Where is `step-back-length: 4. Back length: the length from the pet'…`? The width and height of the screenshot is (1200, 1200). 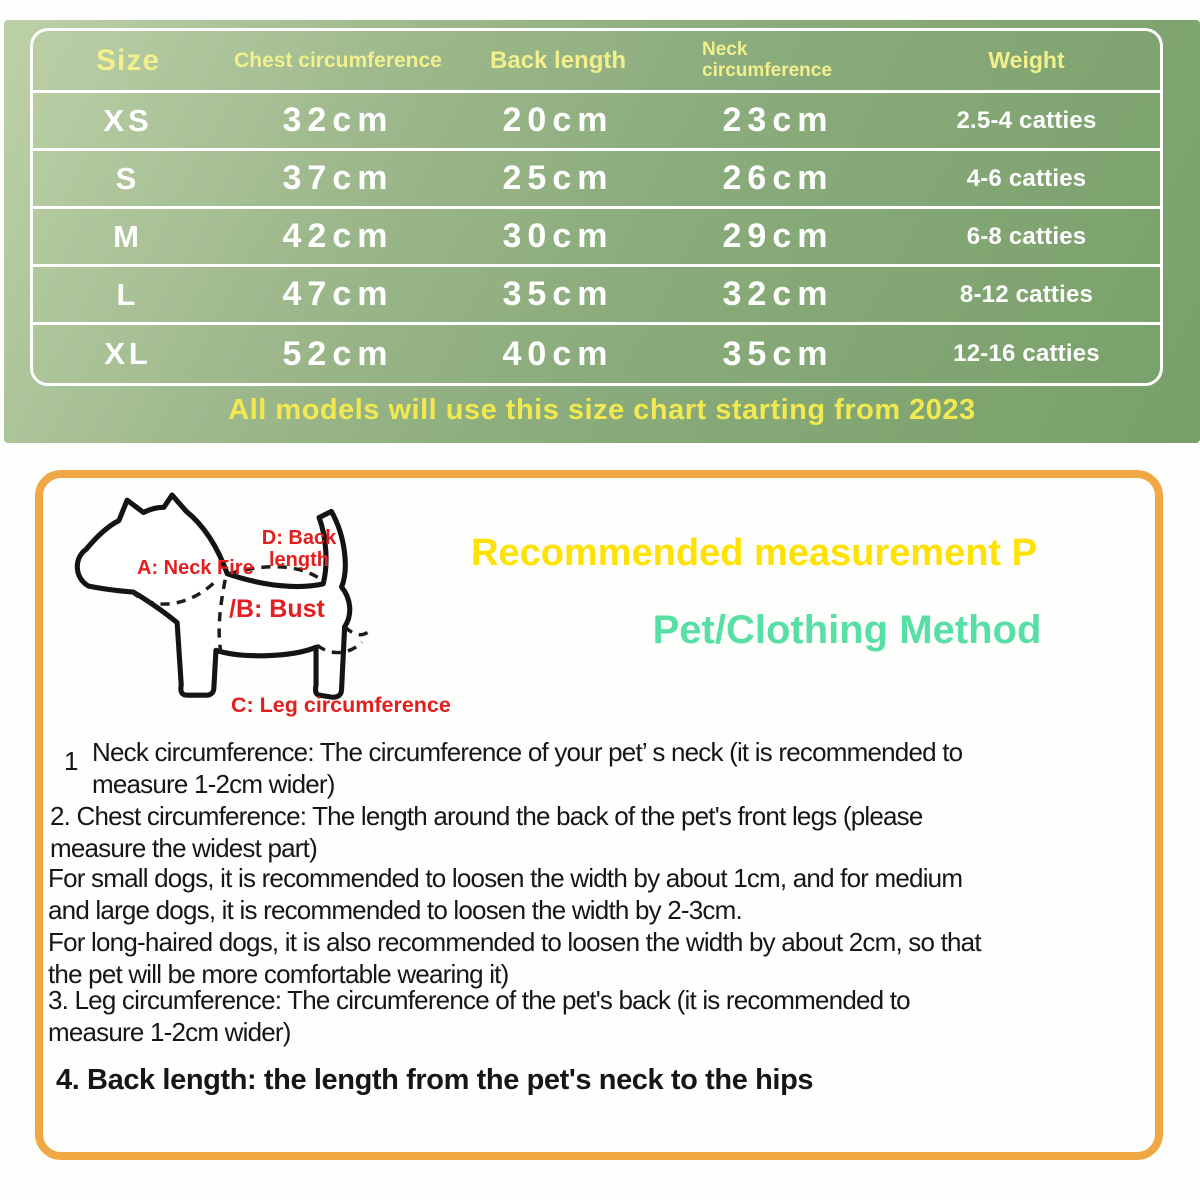
step-back-length: 4. Back length: the length from the pet'… is located at coordinates (435, 1080).